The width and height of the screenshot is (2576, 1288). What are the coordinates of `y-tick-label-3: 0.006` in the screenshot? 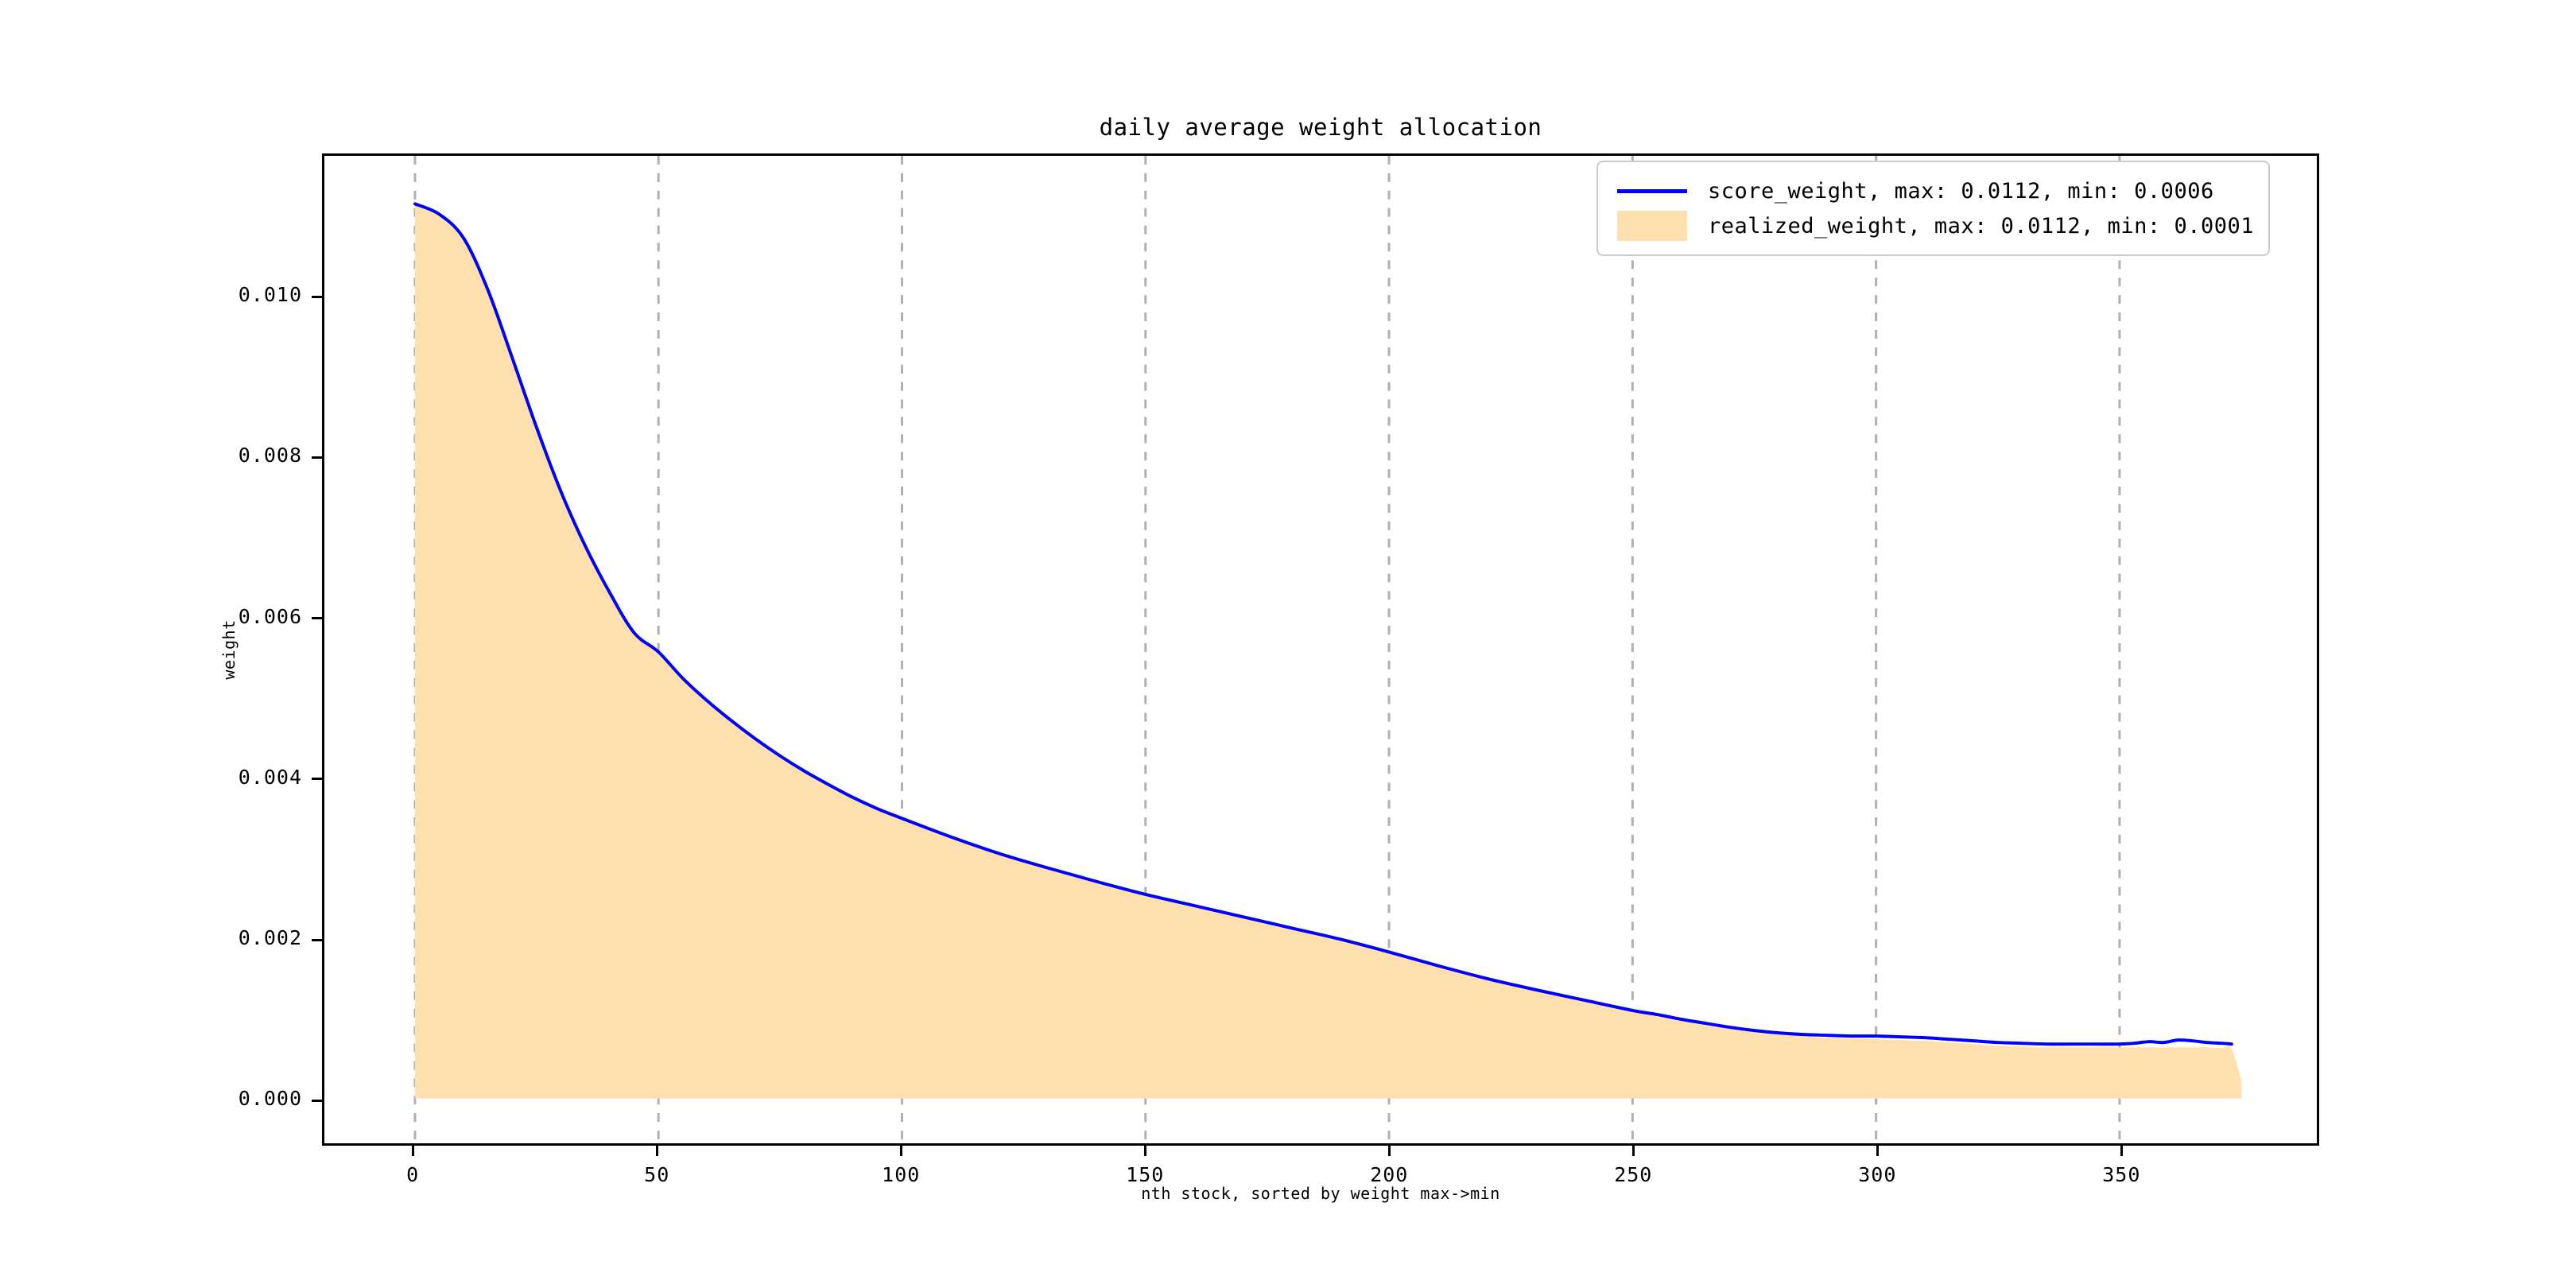 It's located at (270, 616).